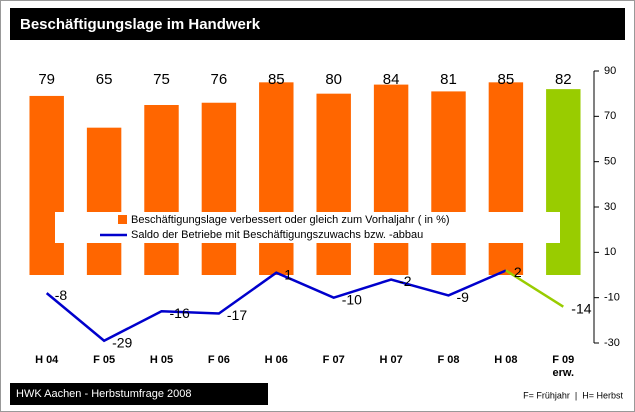  What do you see at coordinates (218, 360) in the screenshot?
I see `x-tick-label: F 06` at bounding box center [218, 360].